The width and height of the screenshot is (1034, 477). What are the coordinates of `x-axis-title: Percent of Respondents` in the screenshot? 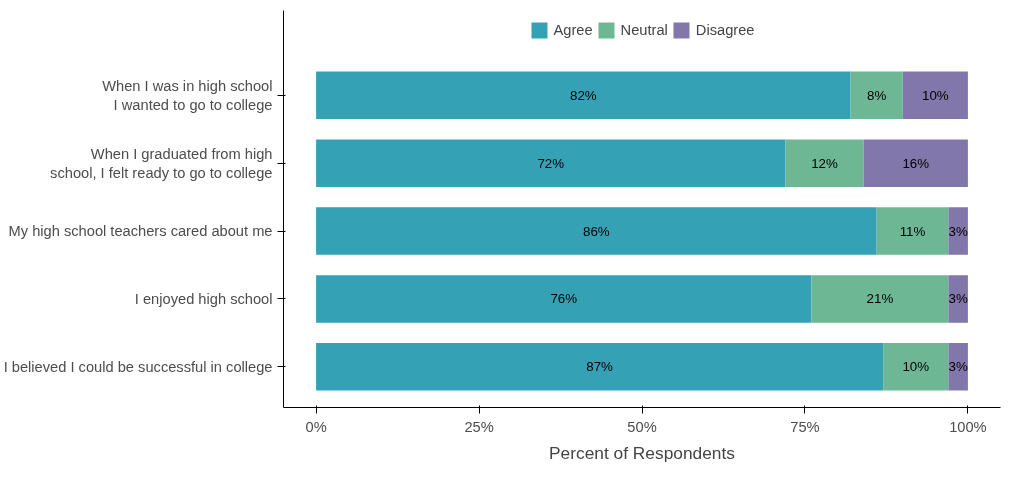 It's located at (642, 452).